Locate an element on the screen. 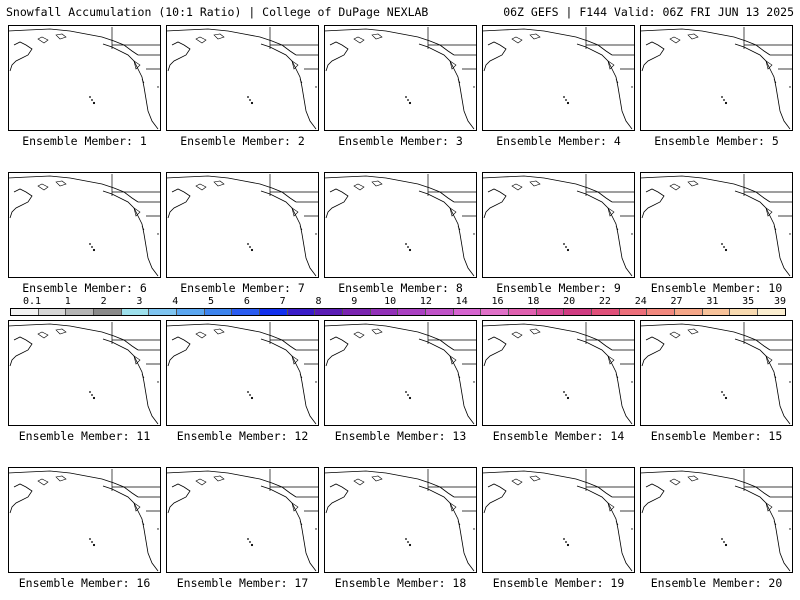  ensemble-member-label: Ensemble Member: 17 is located at coordinates (242, 583).